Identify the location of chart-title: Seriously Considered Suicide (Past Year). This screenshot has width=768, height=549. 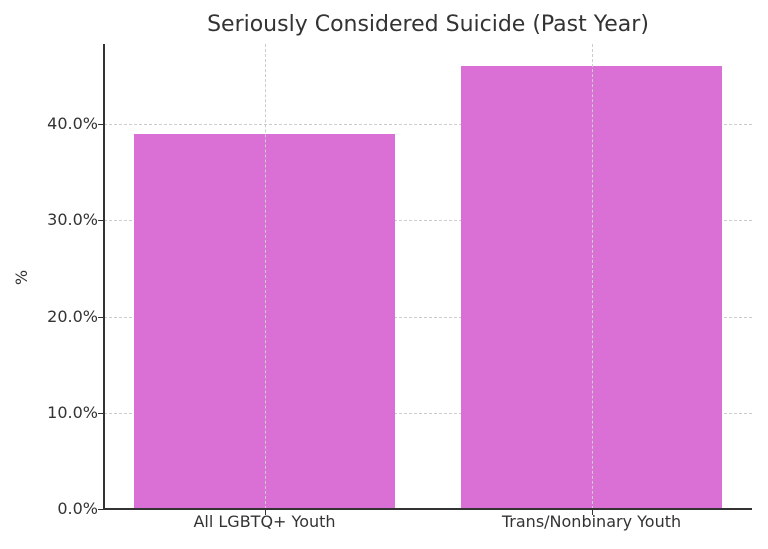
(428, 24).